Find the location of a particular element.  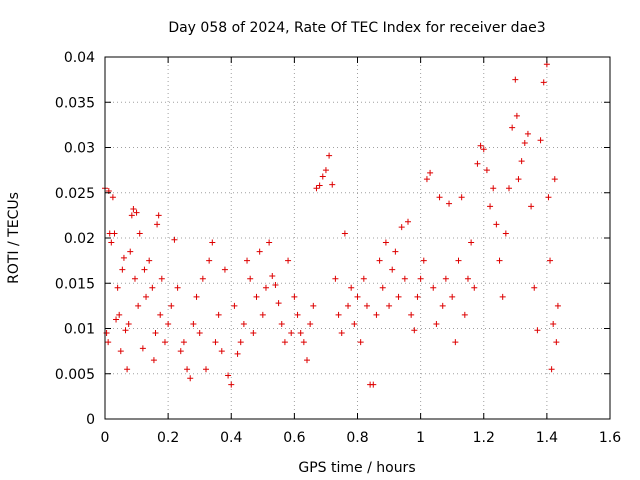

x-tick-label: 0.4 is located at coordinates (231, 438).